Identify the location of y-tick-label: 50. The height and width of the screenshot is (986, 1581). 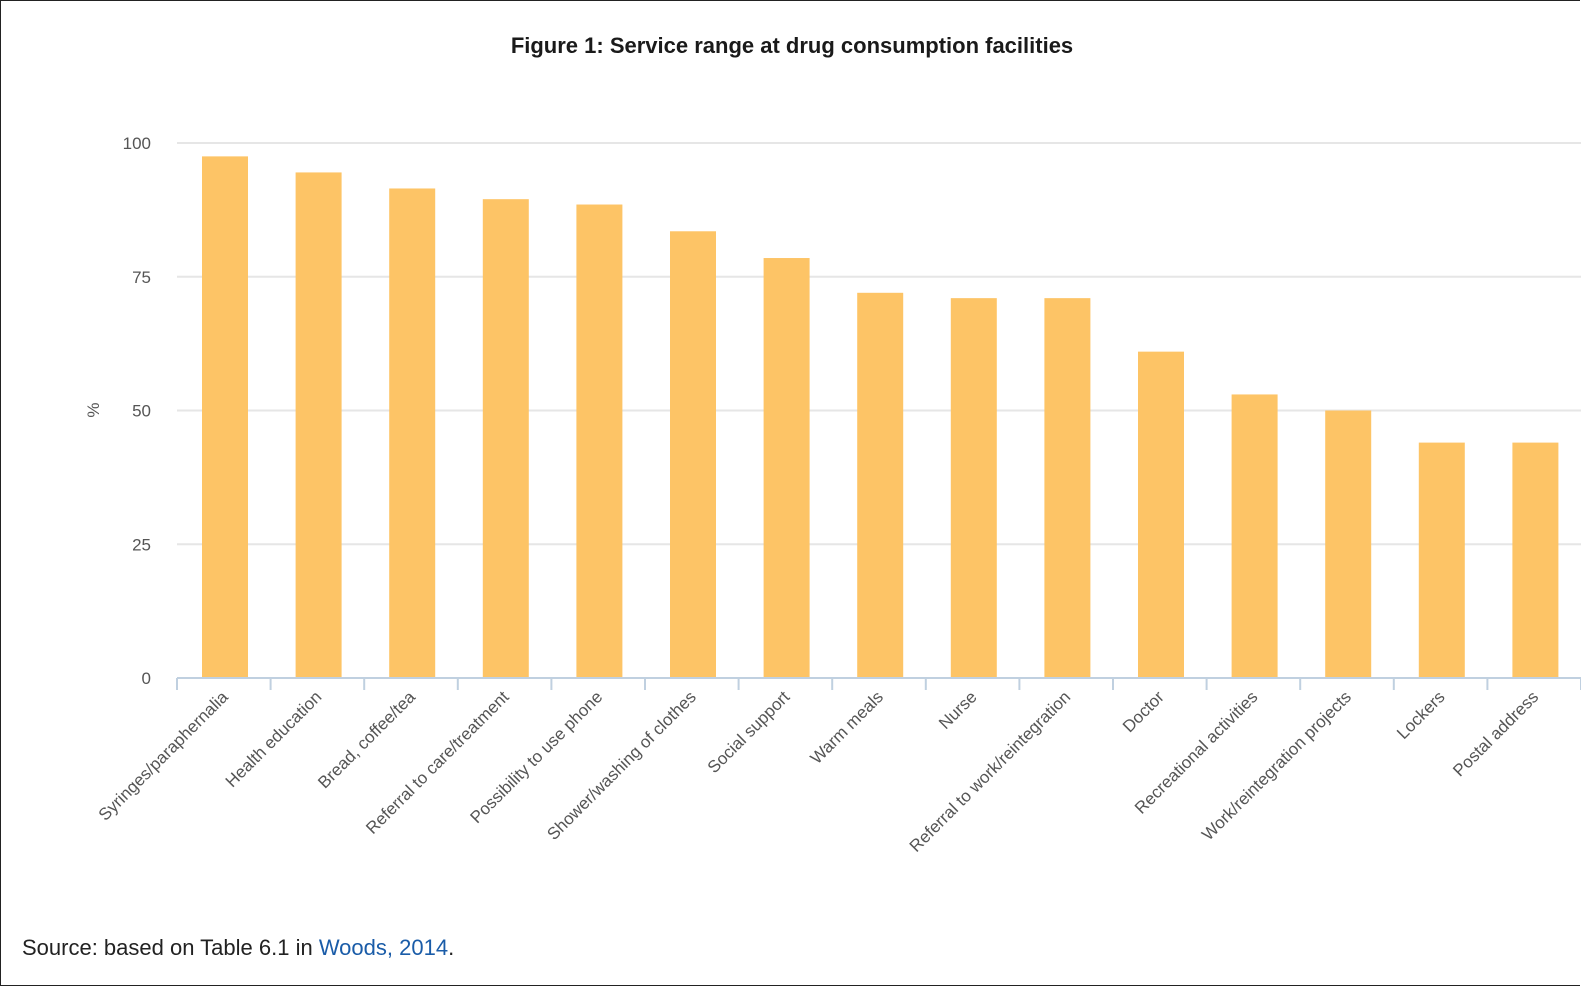
(141, 411).